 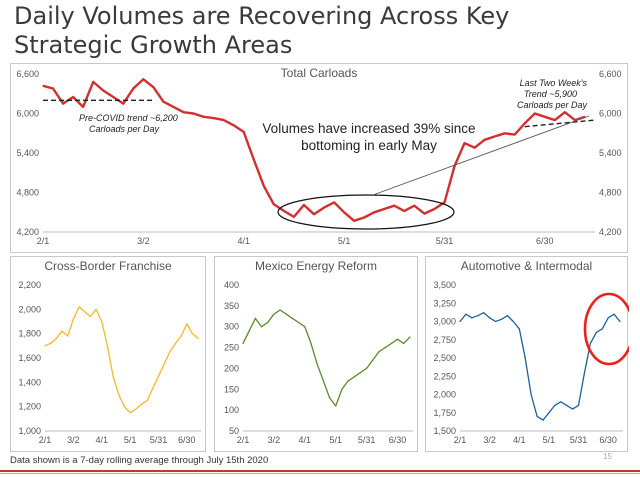 What do you see at coordinates (552, 105) in the screenshot?
I see `trend-annotation: Carloads per Day` at bounding box center [552, 105].